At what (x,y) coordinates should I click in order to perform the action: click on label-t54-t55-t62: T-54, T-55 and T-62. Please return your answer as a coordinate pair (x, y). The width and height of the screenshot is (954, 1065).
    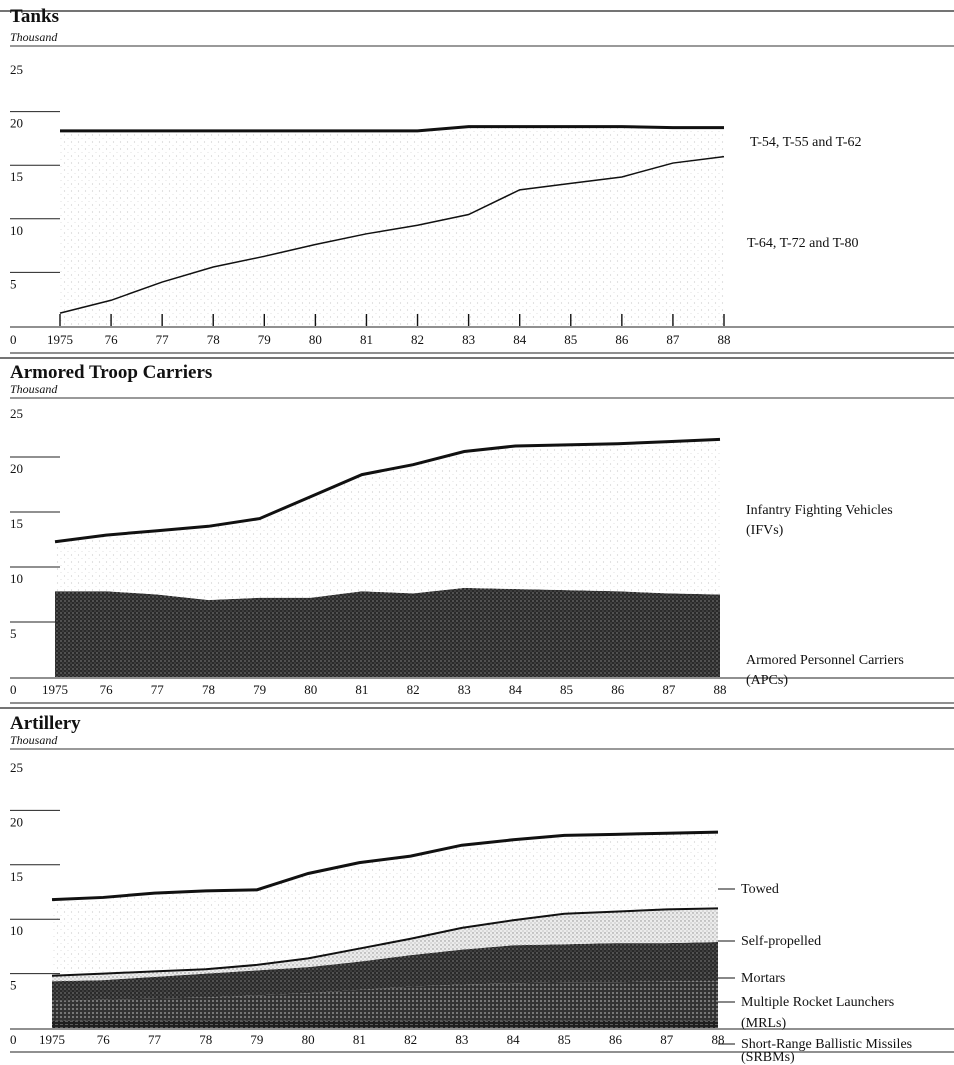
    Looking at the image, I should click on (806, 142).